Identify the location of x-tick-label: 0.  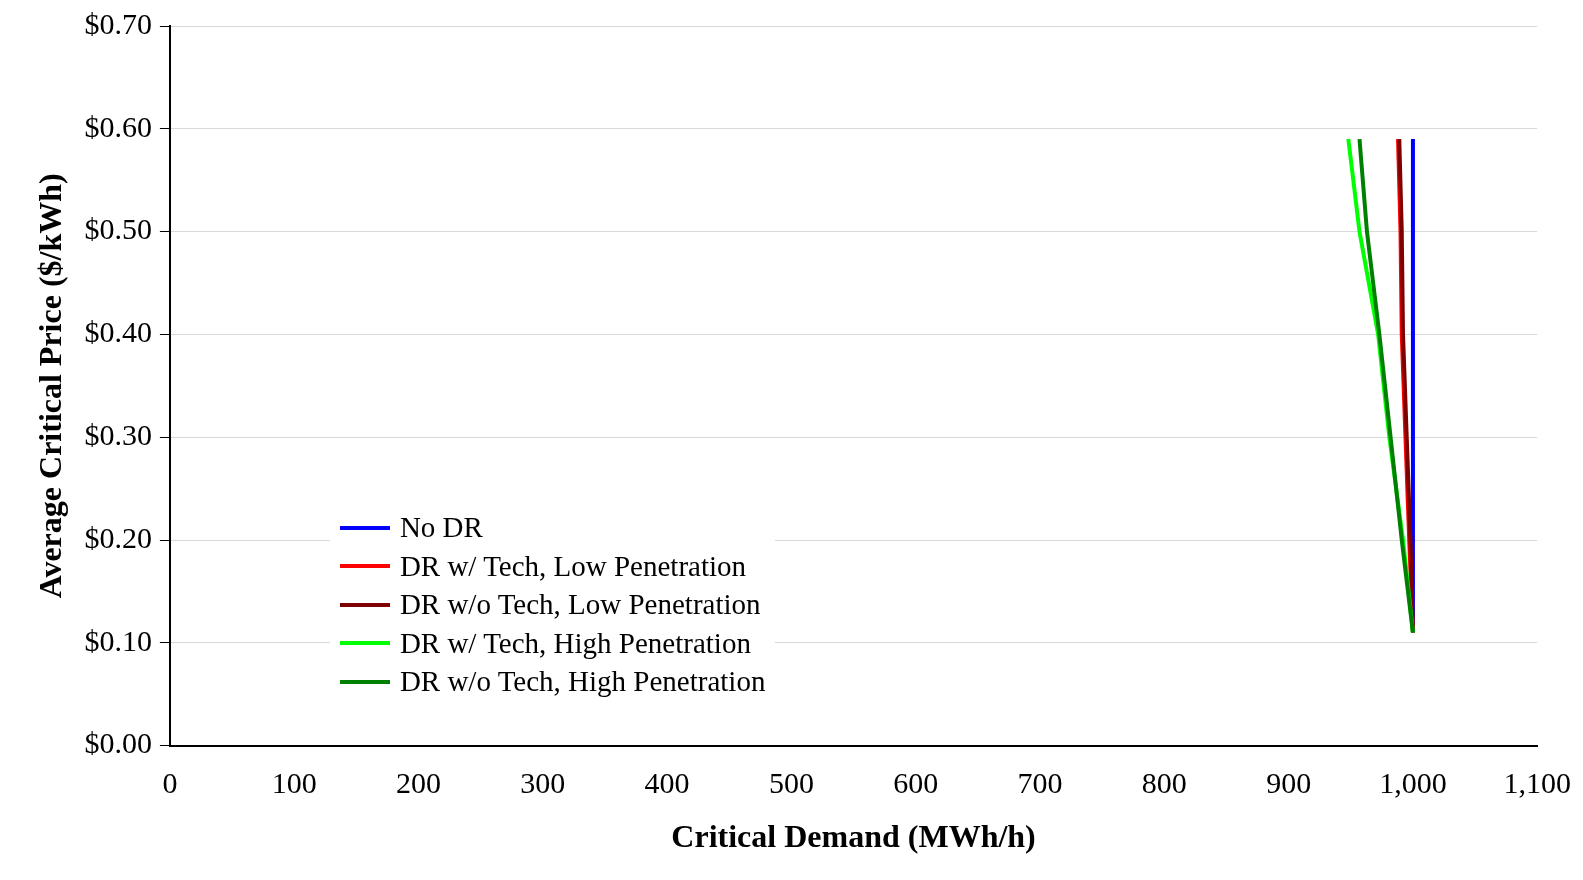
(170, 783).